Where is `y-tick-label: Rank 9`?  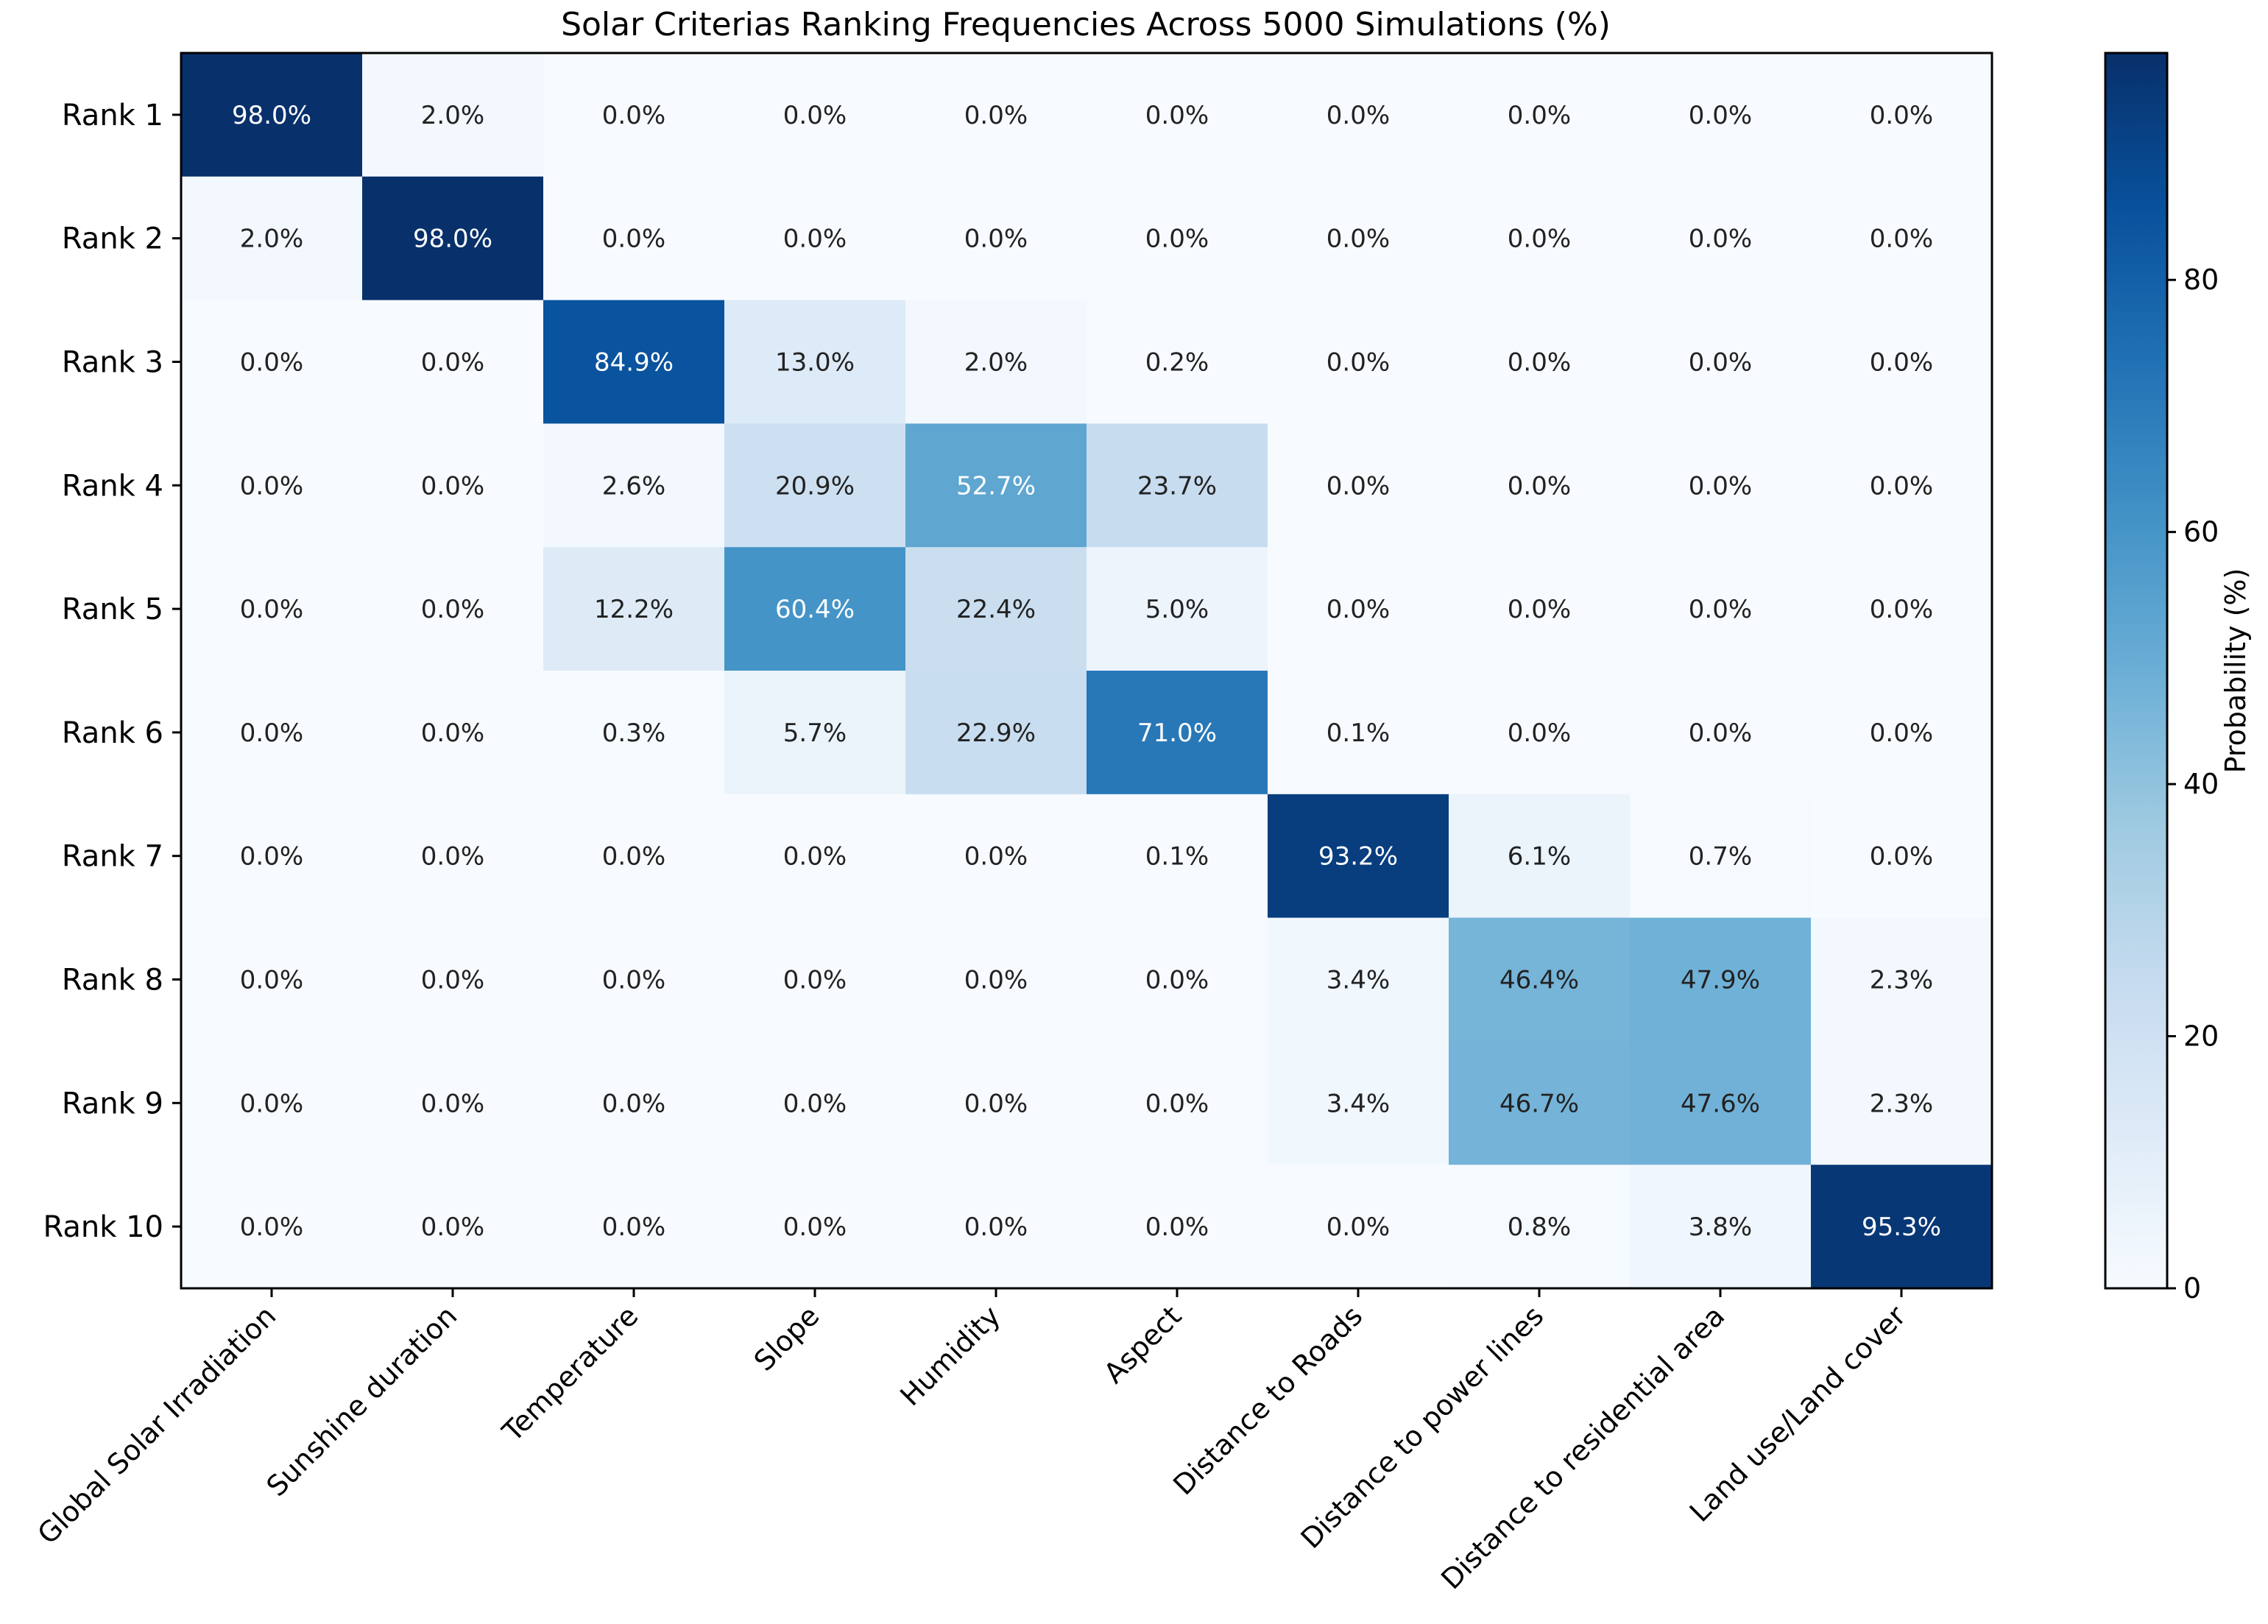 y-tick-label: Rank 9 is located at coordinates (112, 1103).